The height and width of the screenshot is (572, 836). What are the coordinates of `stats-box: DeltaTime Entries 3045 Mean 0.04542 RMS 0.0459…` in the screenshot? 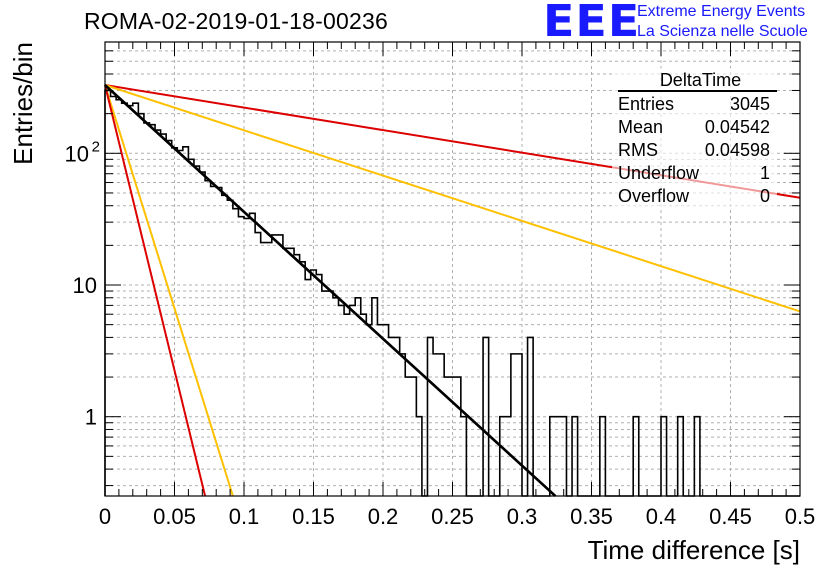 It's located at (694, 138).